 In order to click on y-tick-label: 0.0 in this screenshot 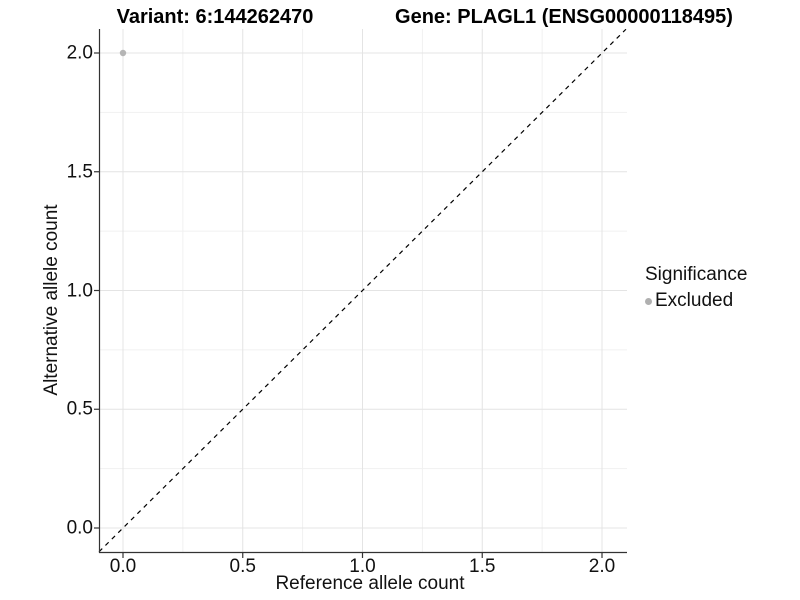, I will do `click(79, 528)`.